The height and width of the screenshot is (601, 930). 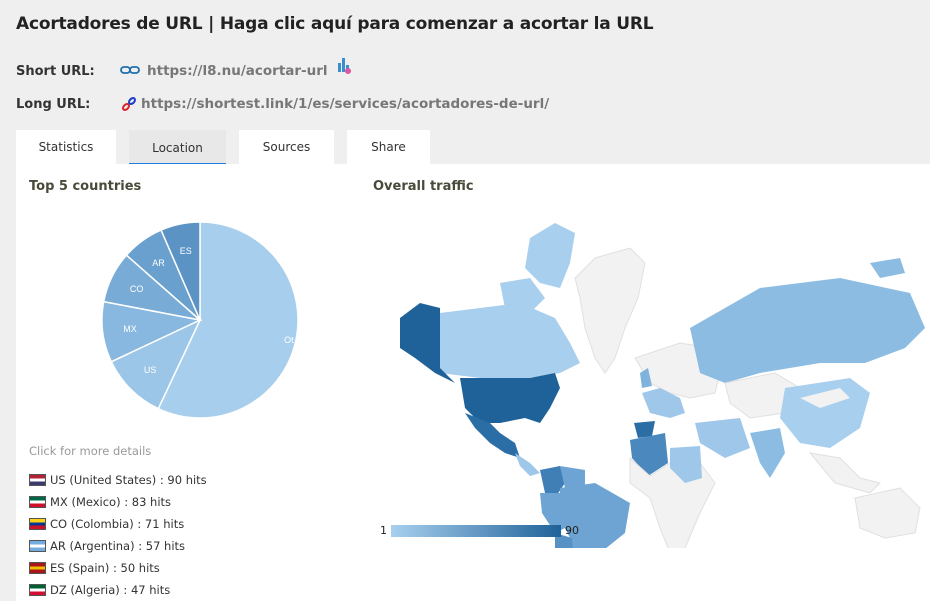 I want to click on map-brazil, so click(x=595, y=515).